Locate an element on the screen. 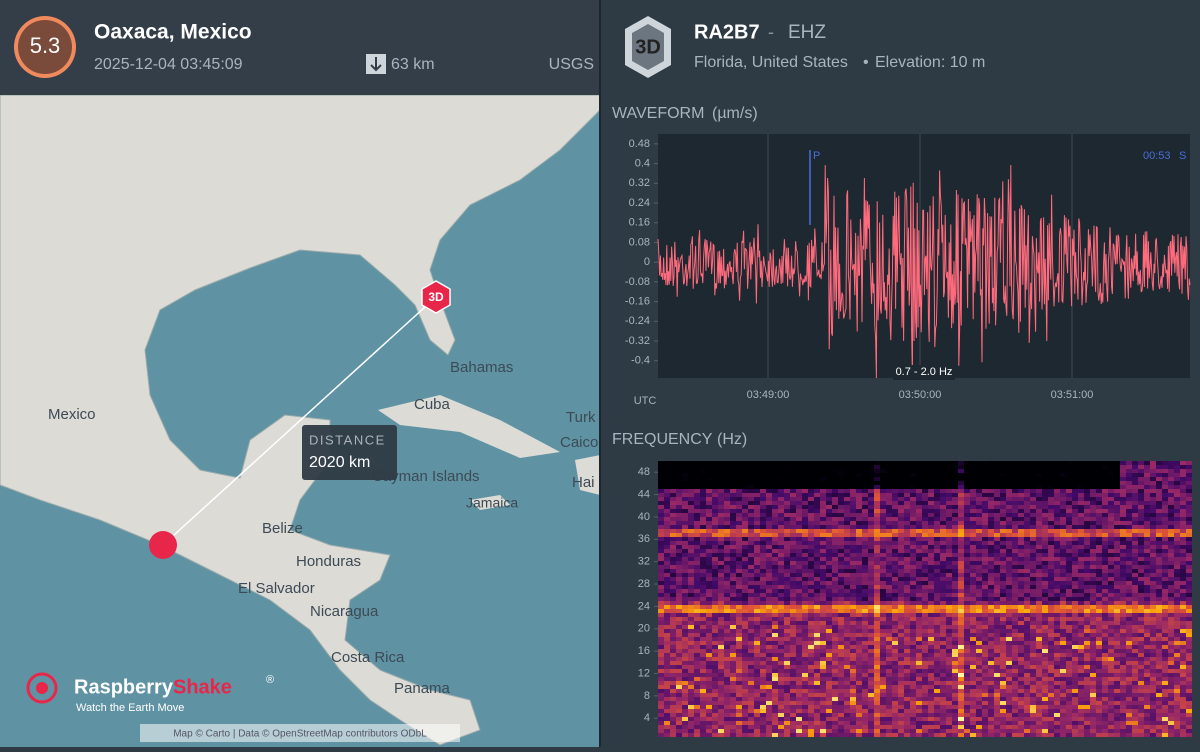 The image size is (1200, 752). epicenter-marker is located at coordinates (163, 545).